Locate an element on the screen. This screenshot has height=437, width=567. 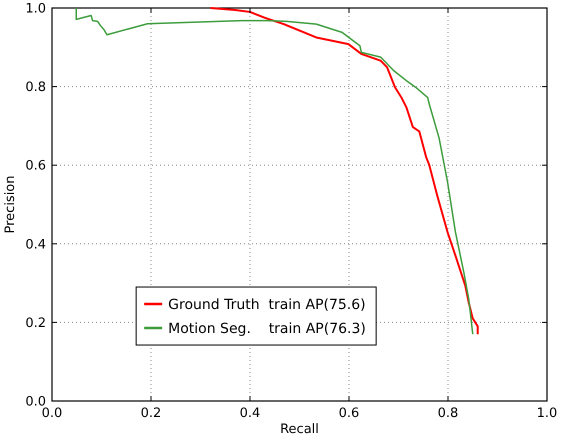
x-tick-label: 0.4 is located at coordinates (250, 413).